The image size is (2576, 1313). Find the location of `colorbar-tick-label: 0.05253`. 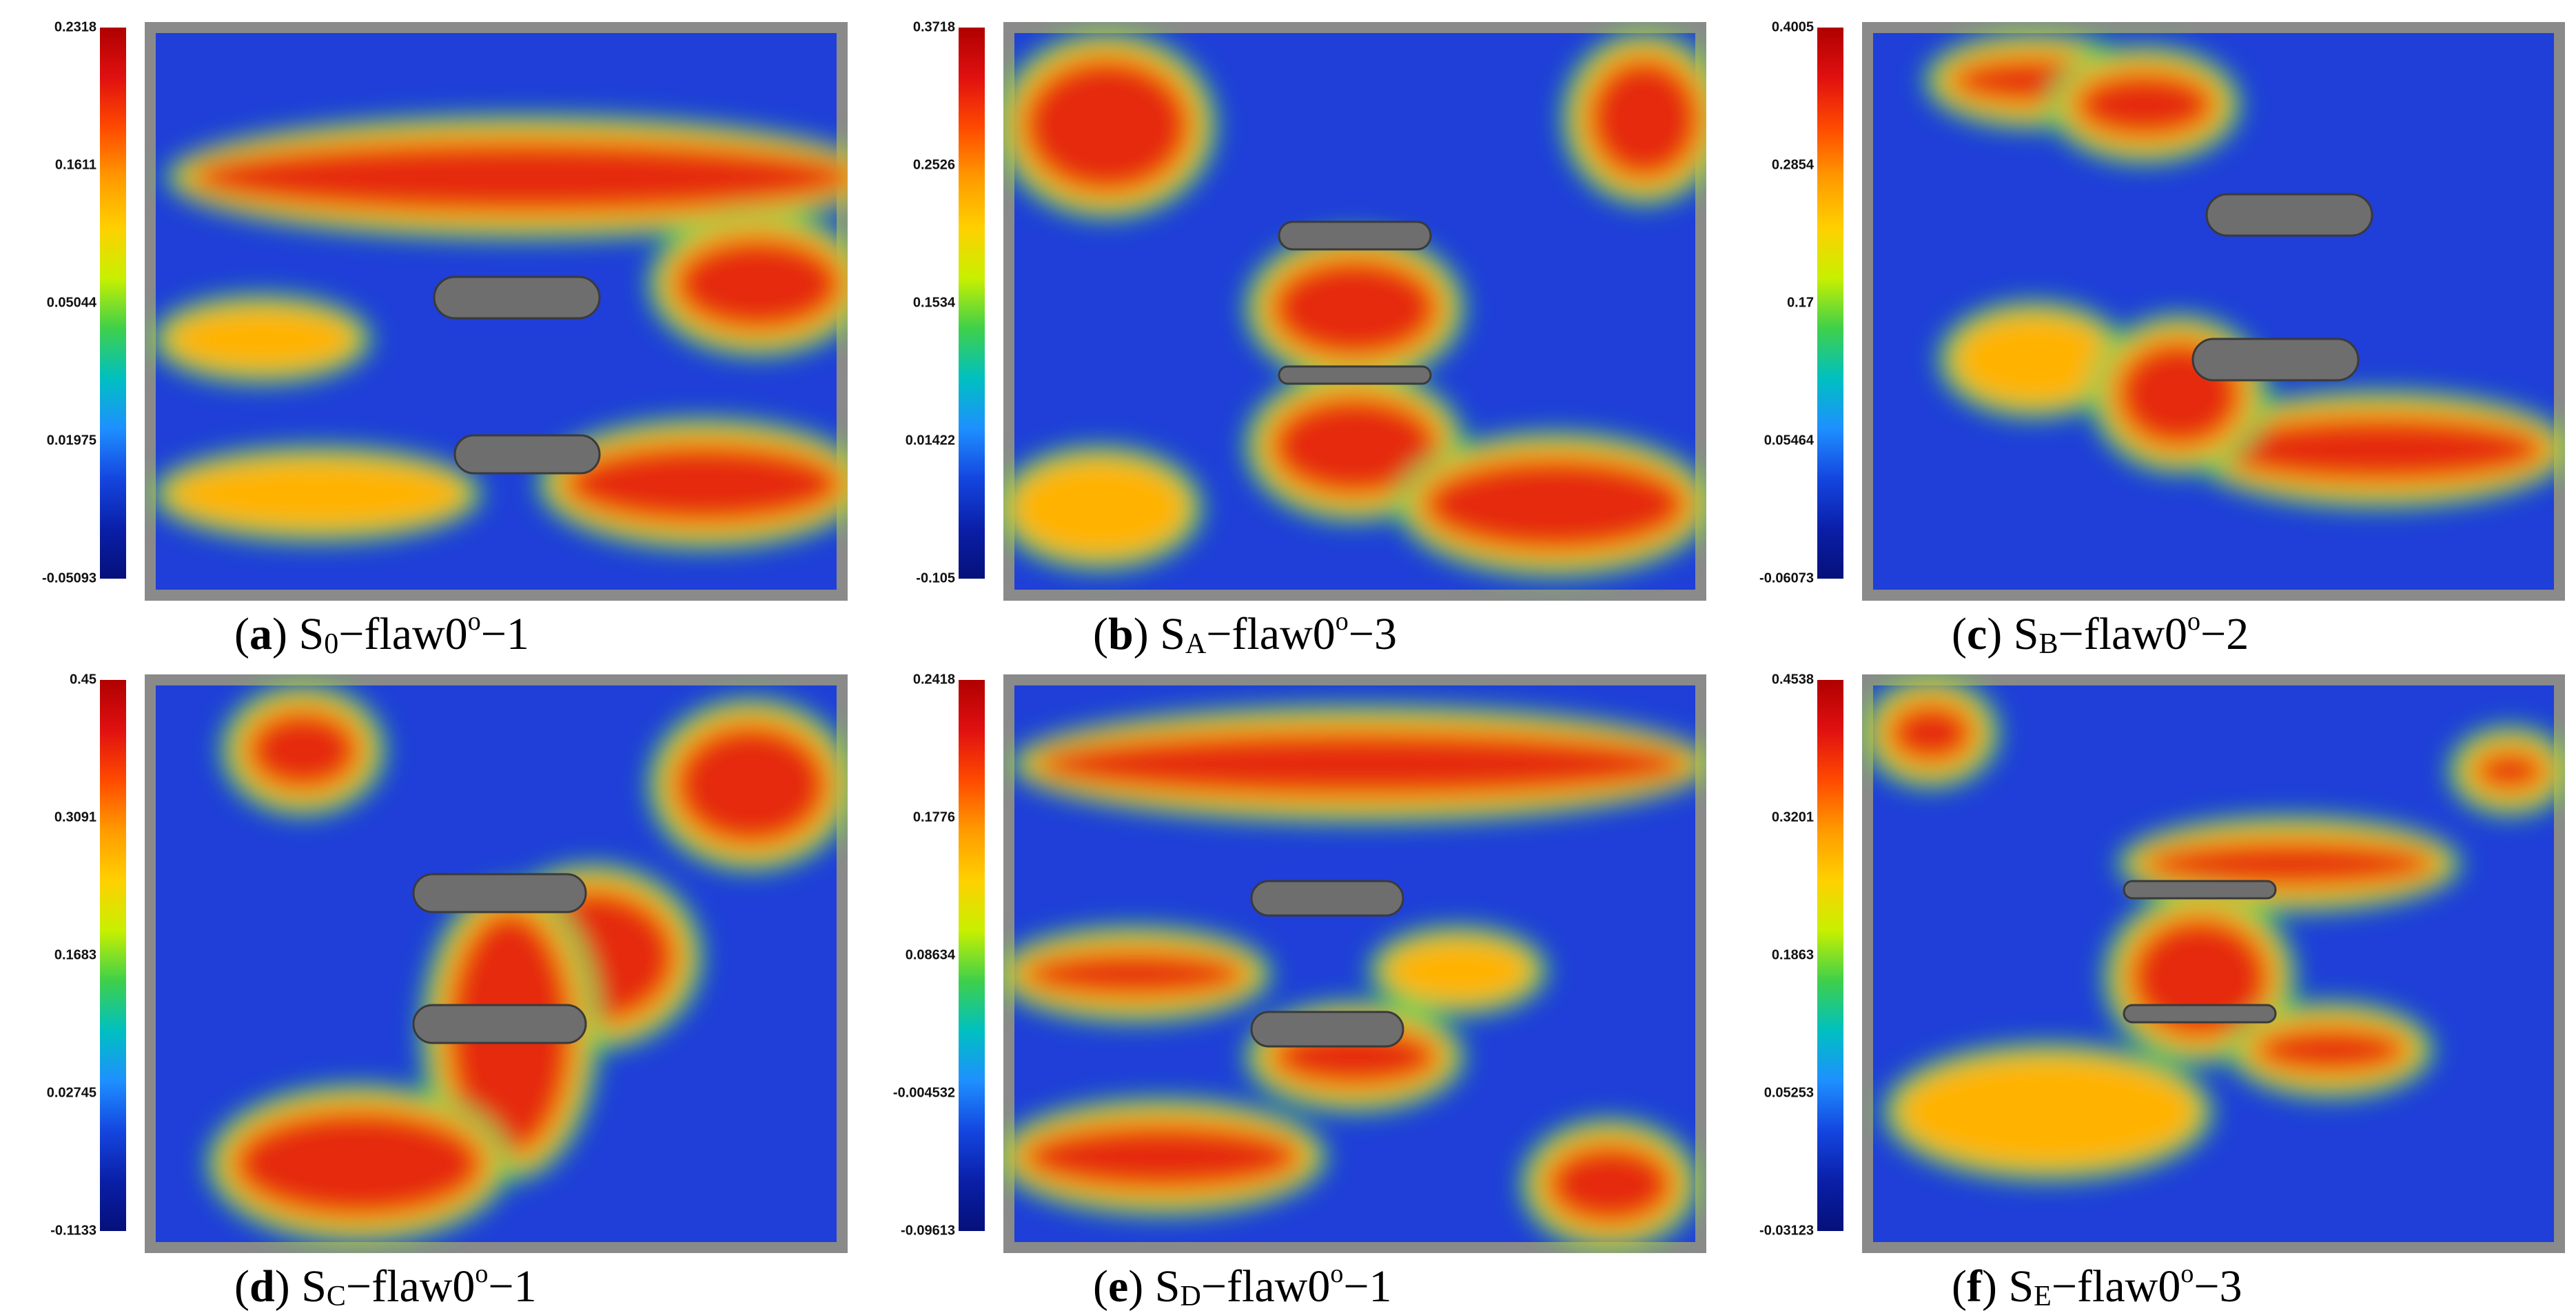

colorbar-tick-label: 0.05253 is located at coordinates (1789, 1093).